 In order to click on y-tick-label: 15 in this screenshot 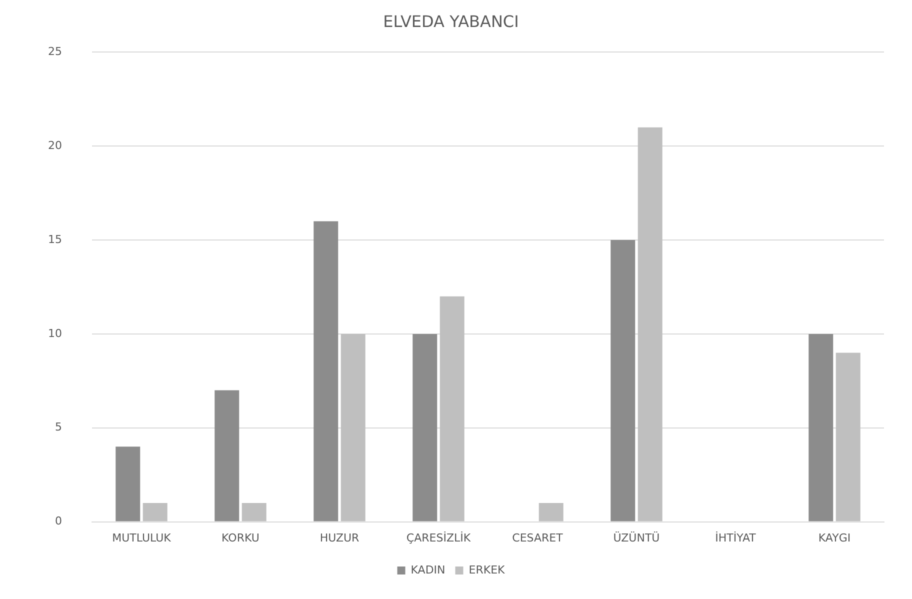, I will do `click(55, 239)`.